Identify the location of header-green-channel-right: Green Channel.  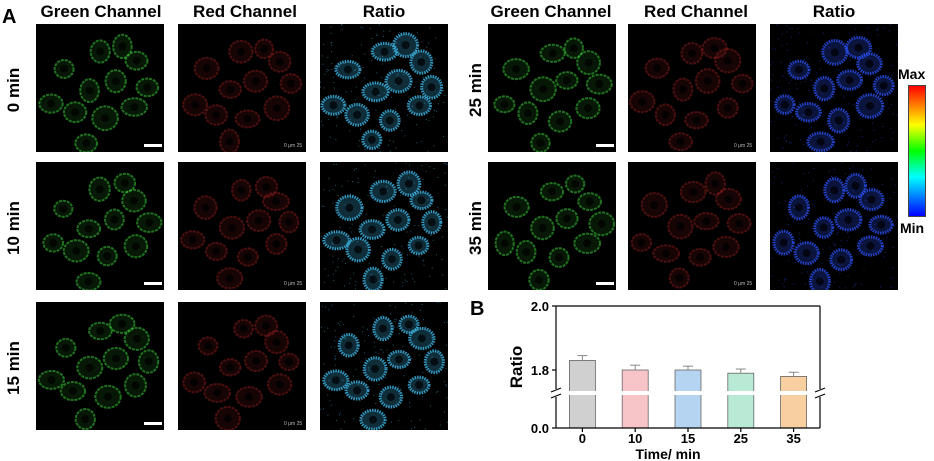
(551, 11).